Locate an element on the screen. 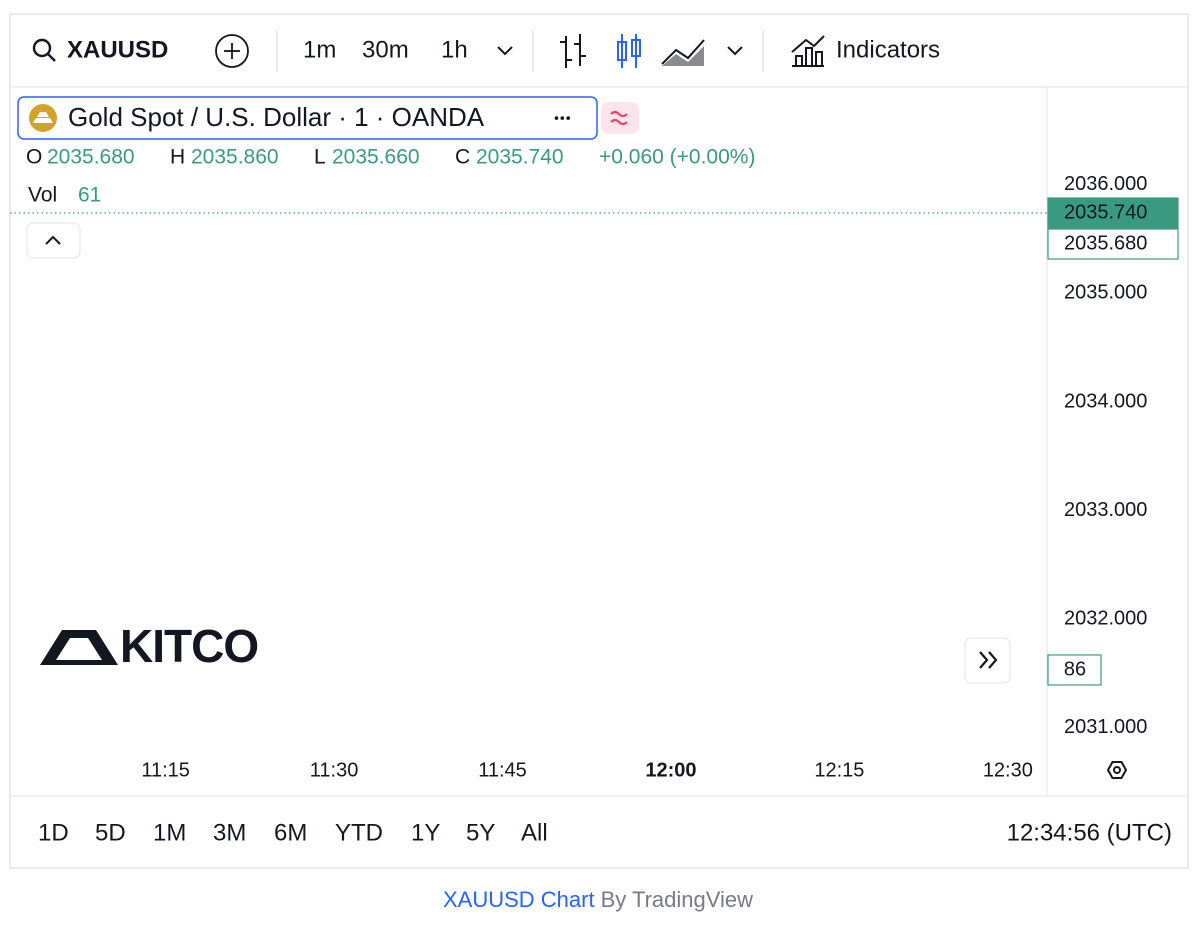  y-tick-label: 2035.000 is located at coordinates (1105, 293).